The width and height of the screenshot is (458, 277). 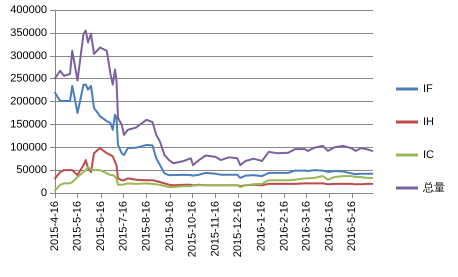 What do you see at coordinates (28, 56) in the screenshot?
I see `y-tick-label: 300000` at bounding box center [28, 56].